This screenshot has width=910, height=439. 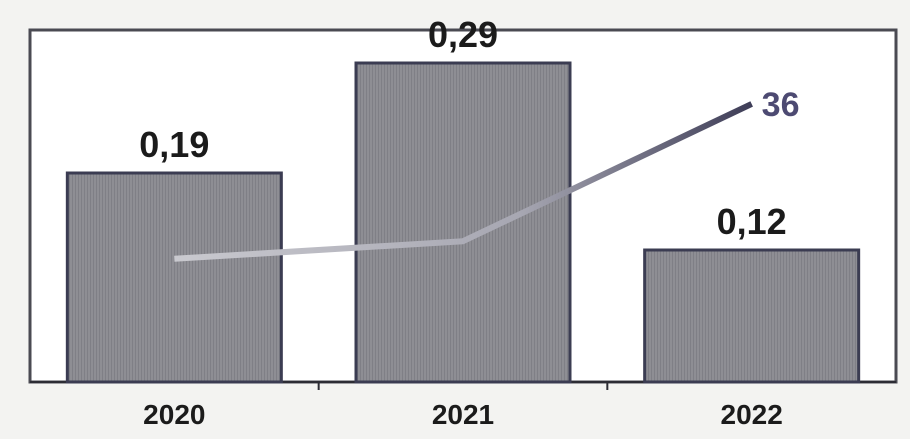 What do you see at coordinates (752, 316) in the screenshot?
I see `bar-2022` at bounding box center [752, 316].